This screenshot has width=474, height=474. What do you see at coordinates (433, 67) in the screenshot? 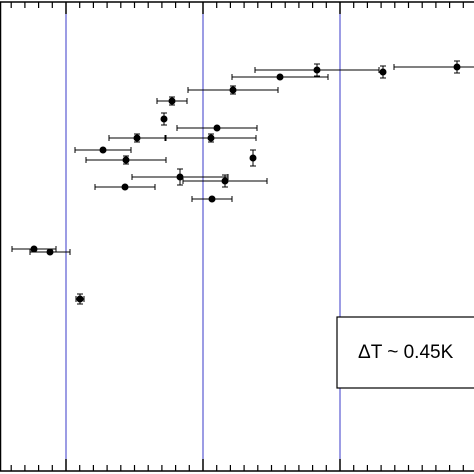
I see `x-error-bar` at bounding box center [433, 67].